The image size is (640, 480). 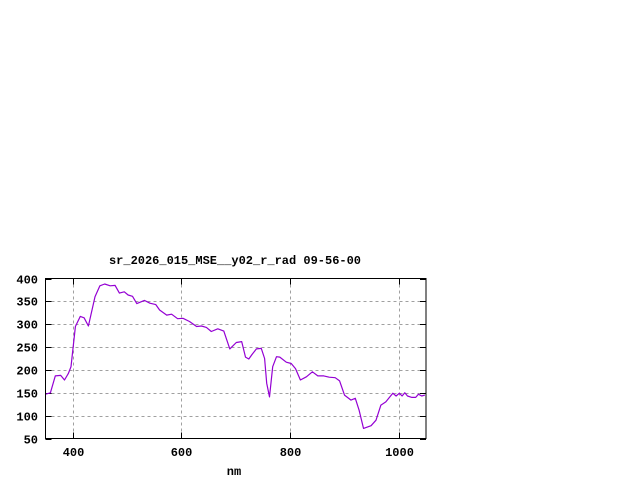 What do you see at coordinates (74, 453) in the screenshot?
I see `x-tick-label: 400` at bounding box center [74, 453].